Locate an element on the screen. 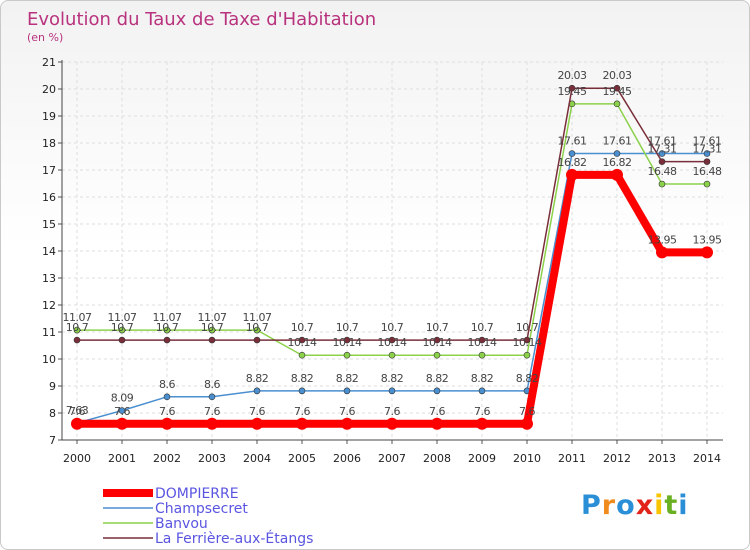 The image size is (750, 550). data-label: 16.82 is located at coordinates (572, 162).